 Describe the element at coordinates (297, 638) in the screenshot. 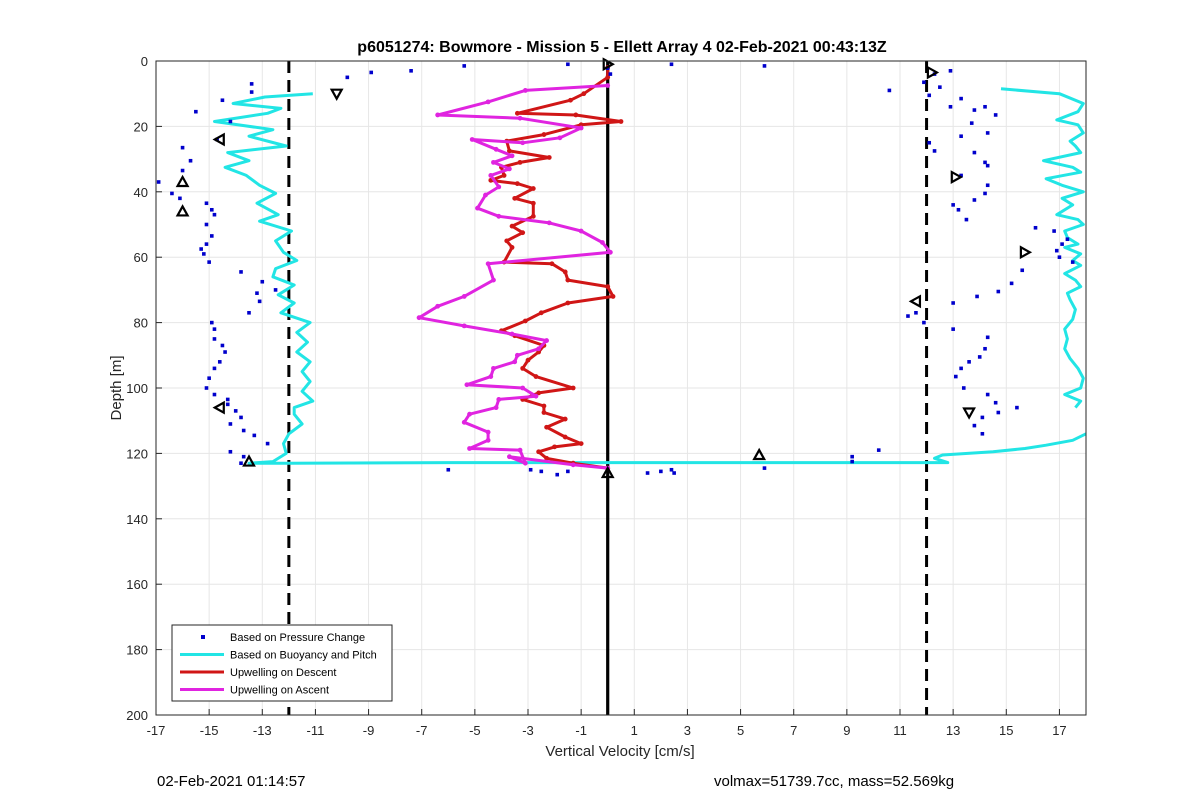

I see `legend-label: Based on Pressure Change` at that location.